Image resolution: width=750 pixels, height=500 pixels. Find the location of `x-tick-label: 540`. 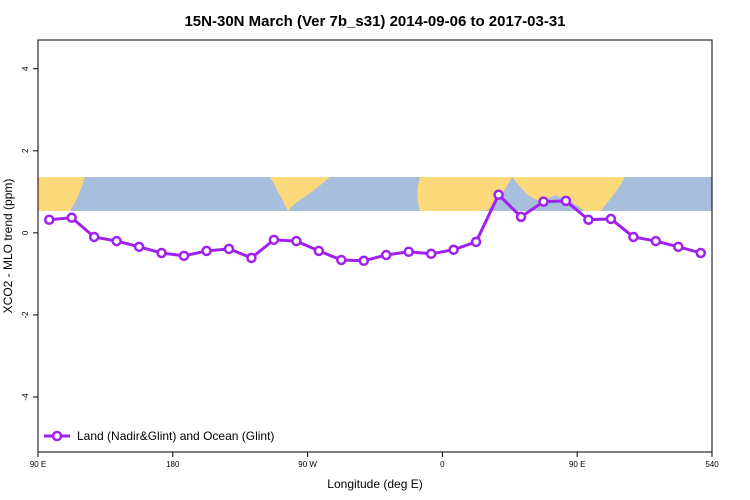

x-tick-label: 540 is located at coordinates (712, 464).